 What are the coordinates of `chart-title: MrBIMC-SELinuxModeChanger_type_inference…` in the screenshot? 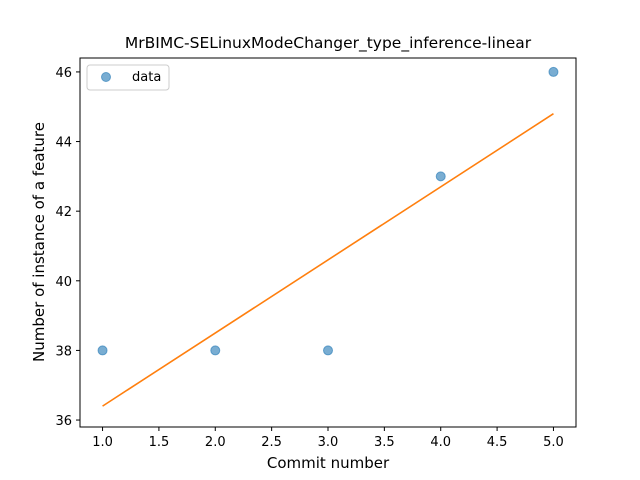 It's located at (328, 43).